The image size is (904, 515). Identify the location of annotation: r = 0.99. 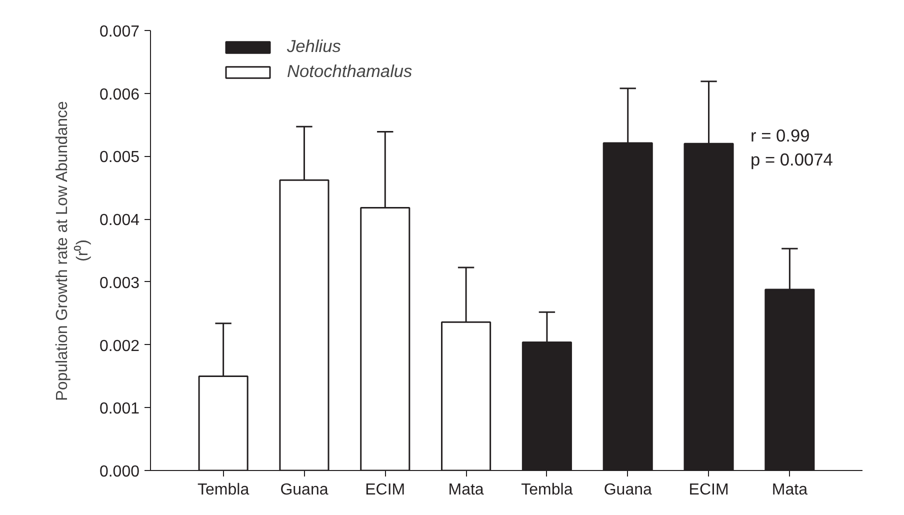
(780, 136).